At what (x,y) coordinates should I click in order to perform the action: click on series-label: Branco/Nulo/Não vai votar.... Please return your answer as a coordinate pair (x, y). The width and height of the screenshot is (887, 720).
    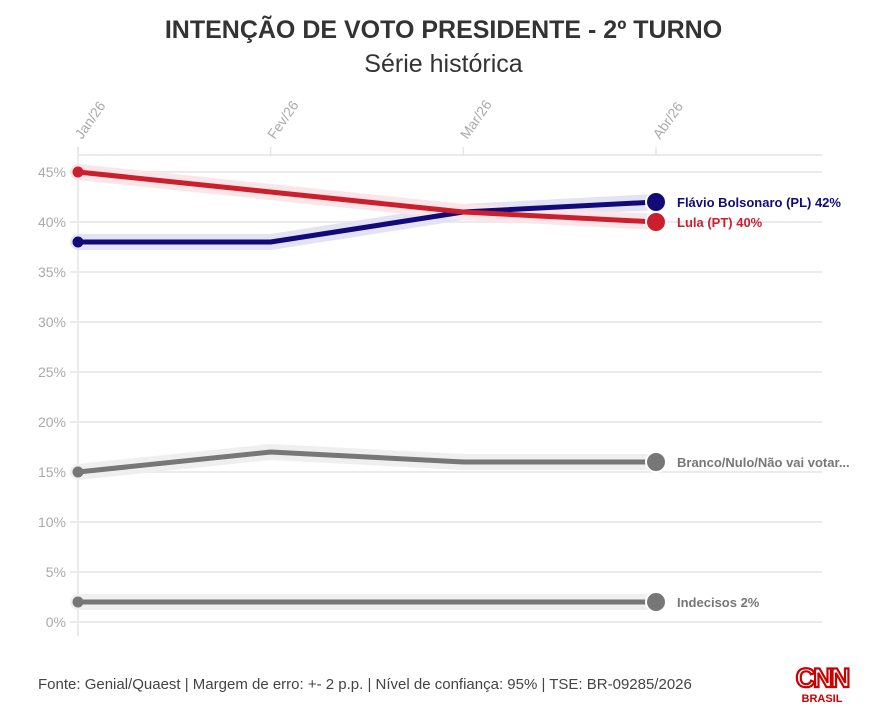
    Looking at the image, I should click on (763, 462).